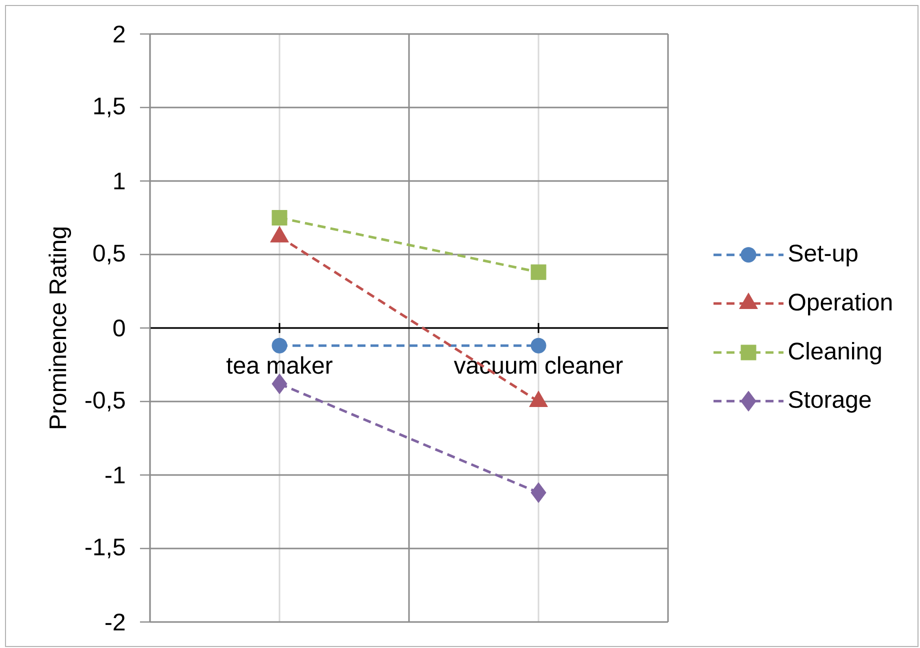  I want to click on legend-label: Operation, so click(840, 304).